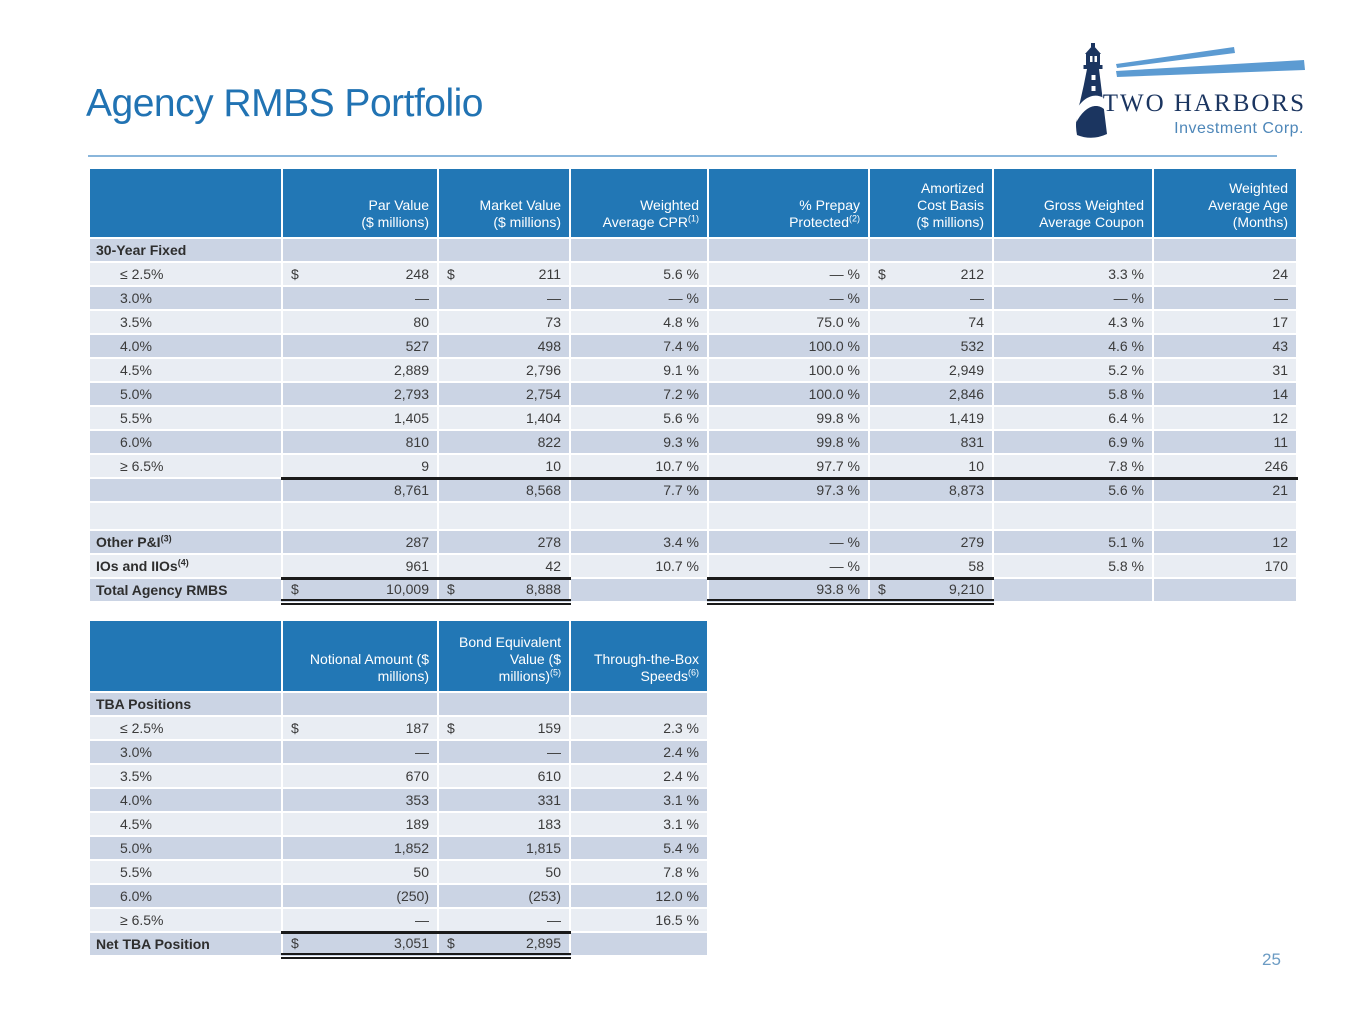  Describe the element at coordinates (639, 394) in the screenshot. I see `table-cell: 7.2 %` at that location.